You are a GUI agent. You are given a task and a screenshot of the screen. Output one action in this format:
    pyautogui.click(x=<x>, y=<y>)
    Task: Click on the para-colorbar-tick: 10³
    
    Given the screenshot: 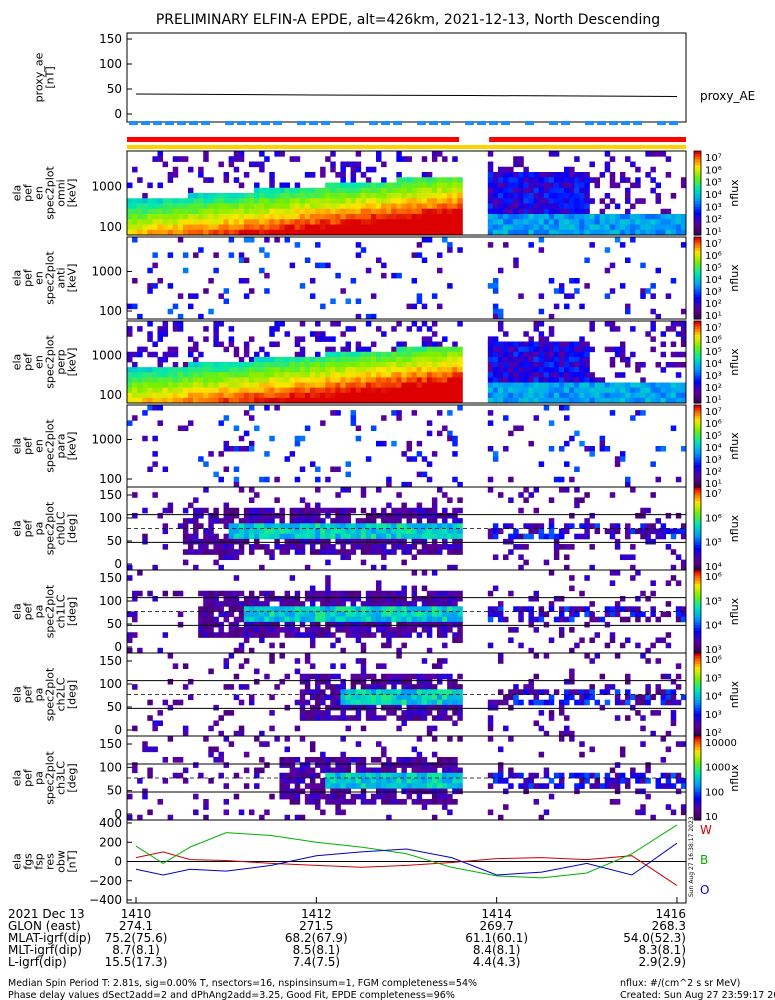 What is the action you would take?
    pyautogui.click(x=713, y=460)
    